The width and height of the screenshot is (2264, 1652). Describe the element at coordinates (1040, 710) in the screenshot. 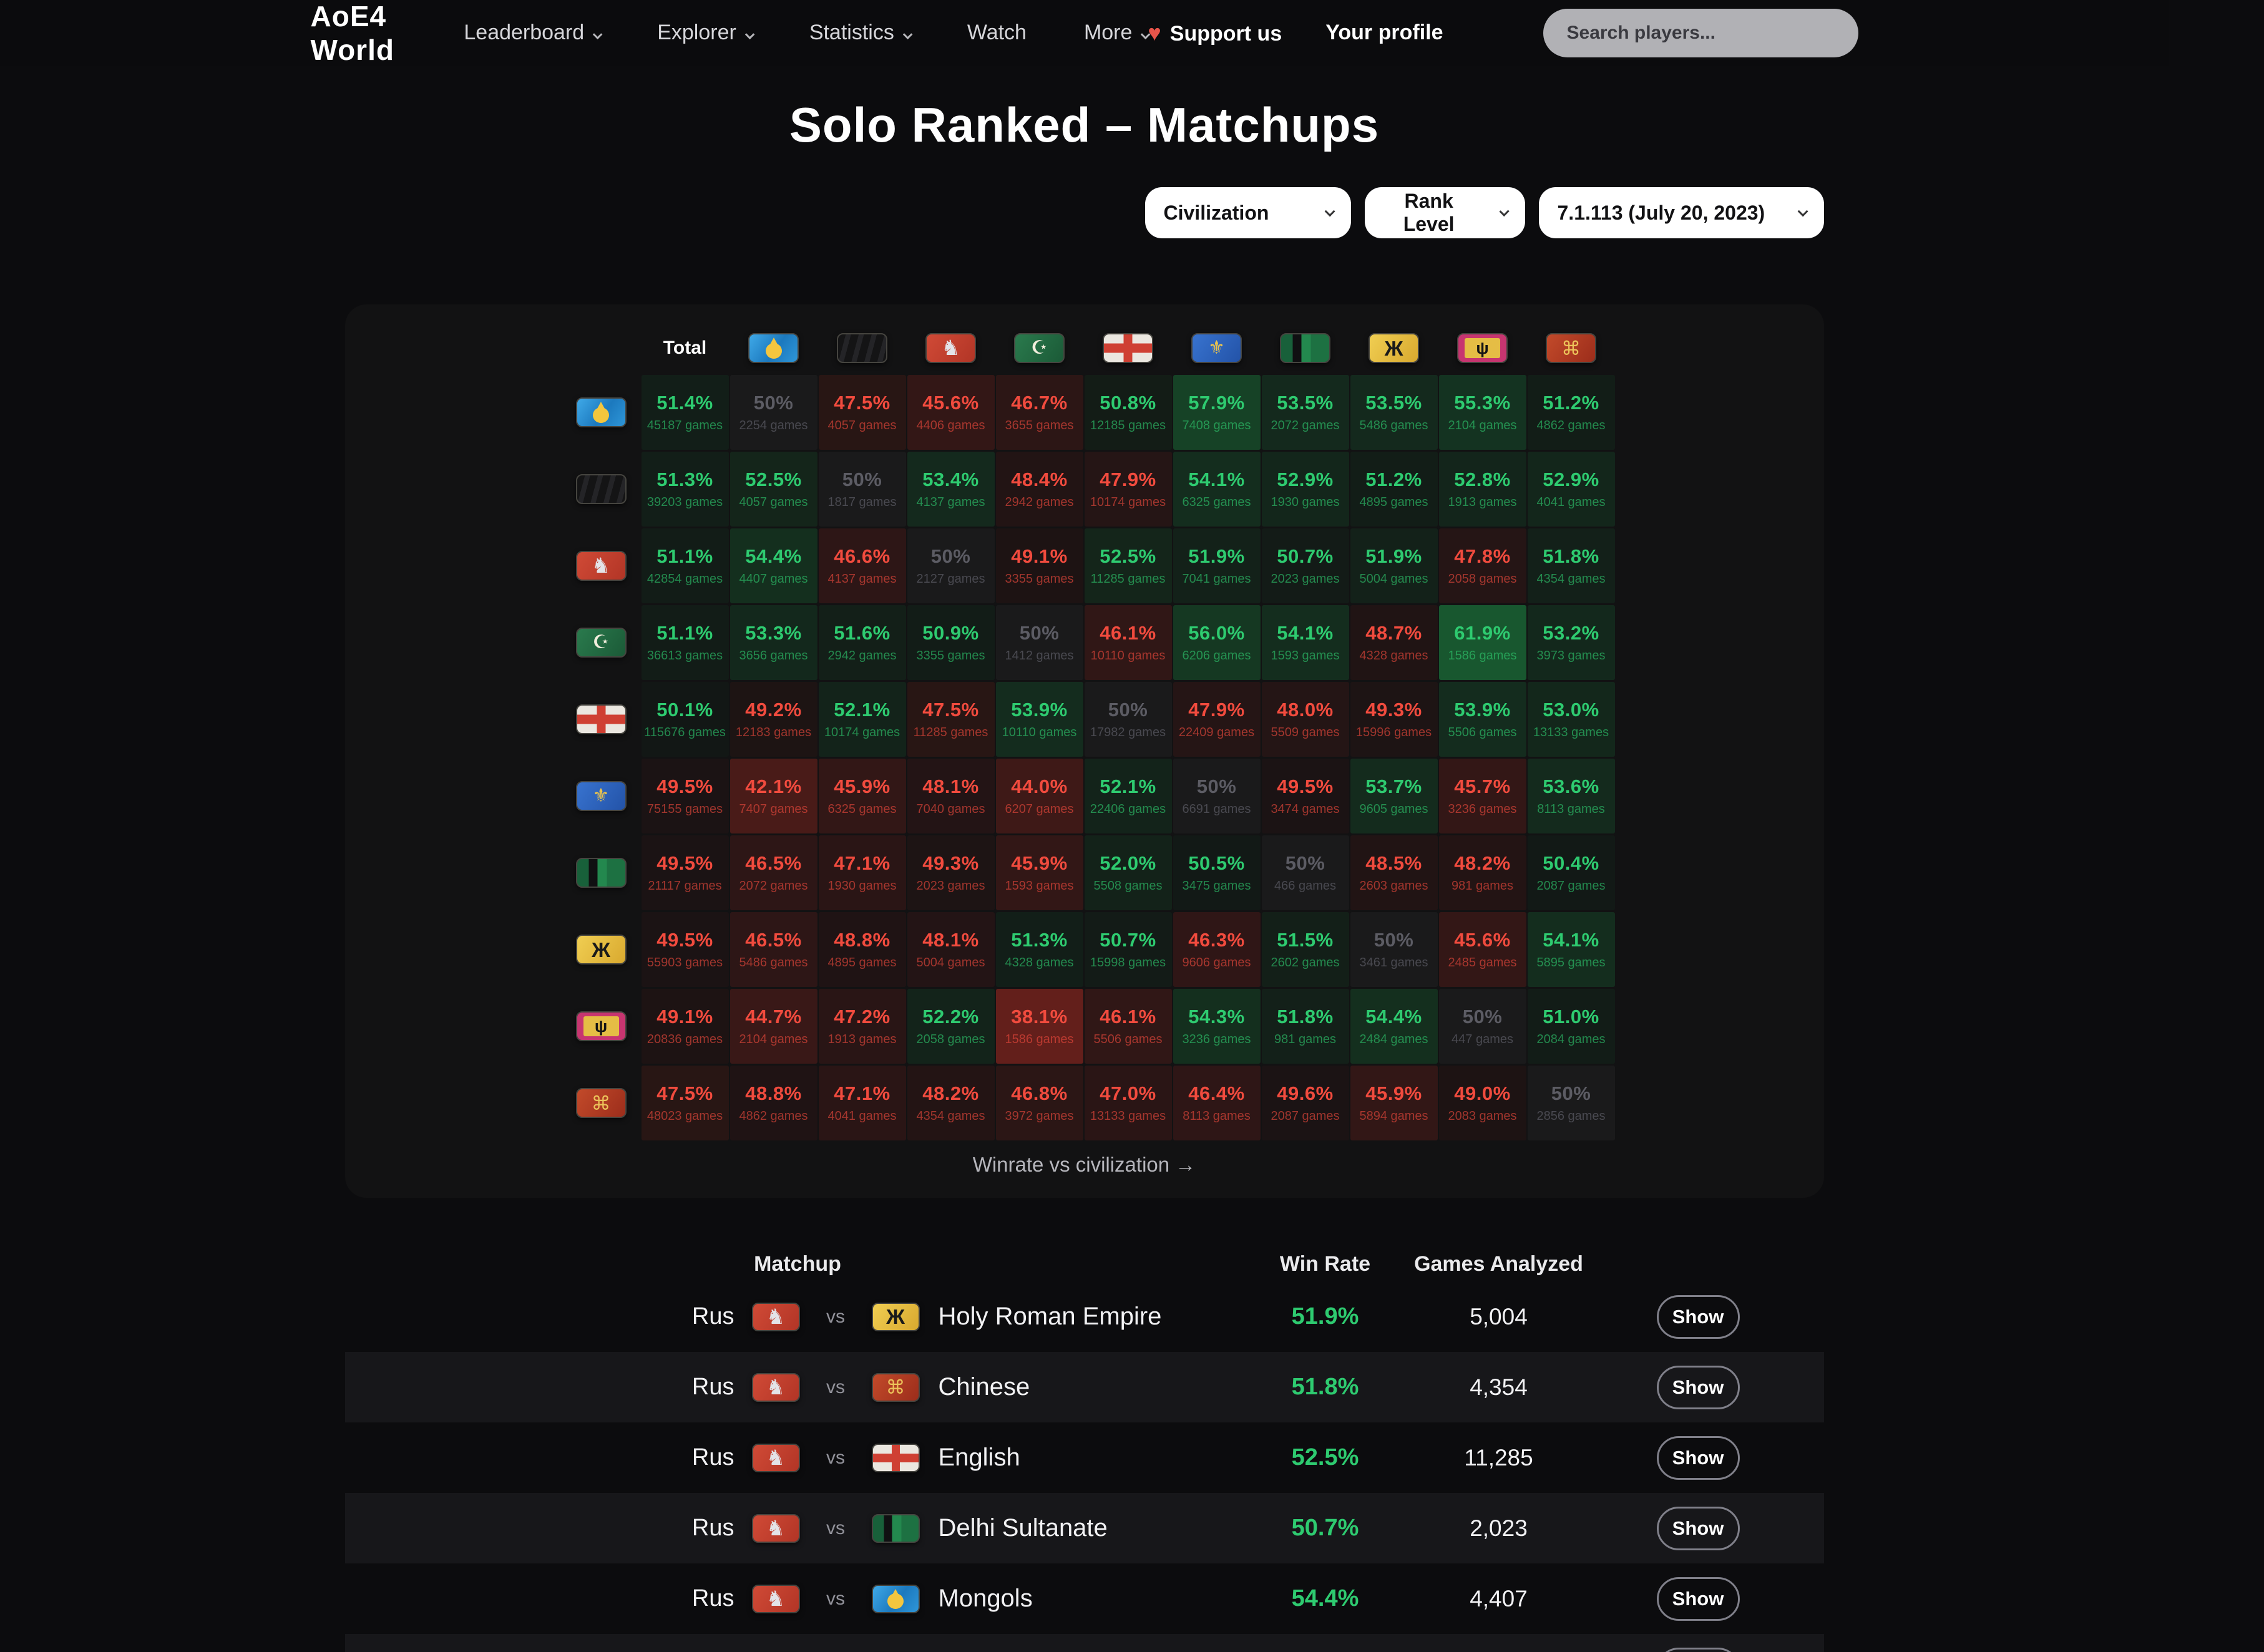

I see `win-rate-value: 53.9%` at that location.